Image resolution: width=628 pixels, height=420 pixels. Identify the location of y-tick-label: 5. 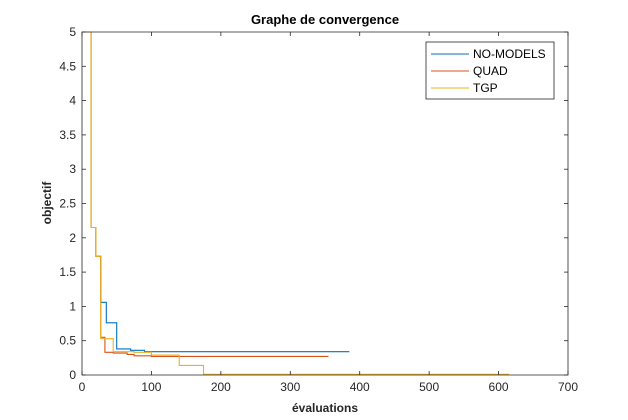
(72, 32).